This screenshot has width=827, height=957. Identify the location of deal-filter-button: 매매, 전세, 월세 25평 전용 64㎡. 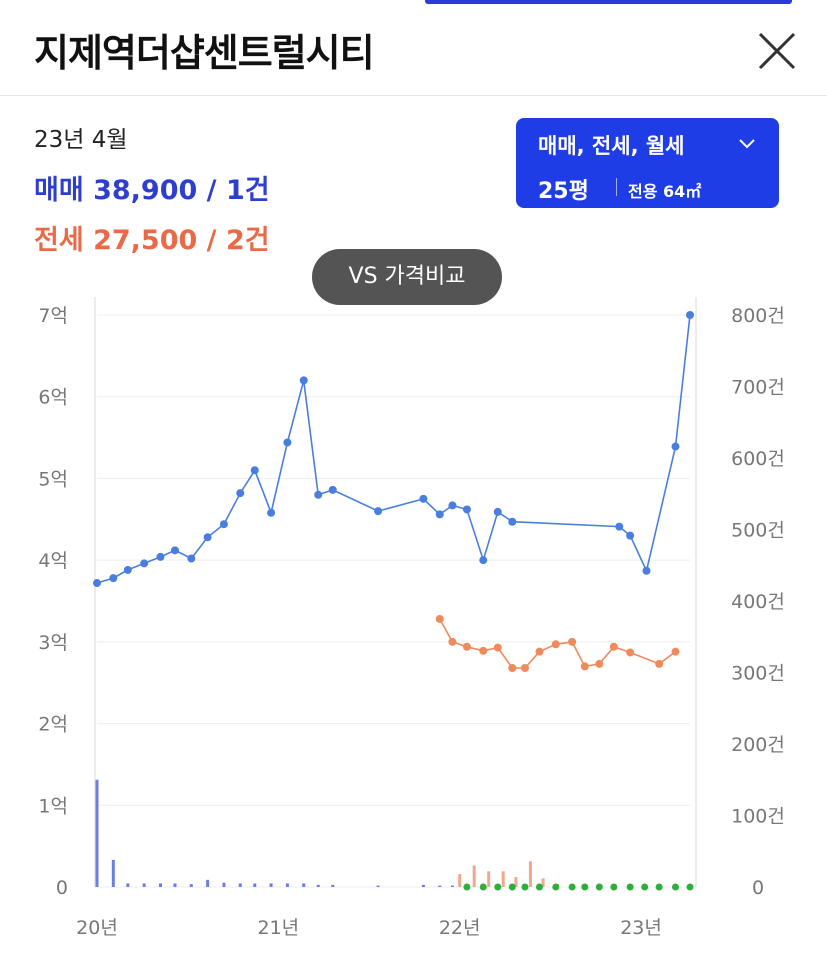
(647, 163).